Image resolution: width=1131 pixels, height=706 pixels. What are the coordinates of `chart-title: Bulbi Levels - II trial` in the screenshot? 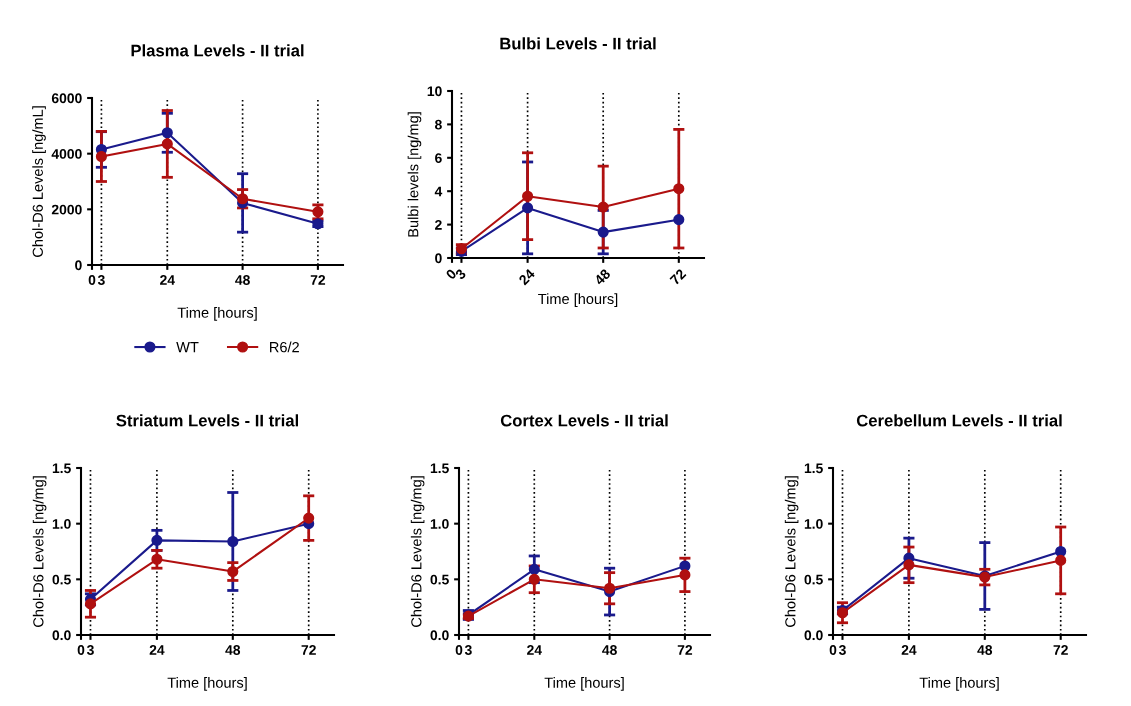 It's located at (578, 43).